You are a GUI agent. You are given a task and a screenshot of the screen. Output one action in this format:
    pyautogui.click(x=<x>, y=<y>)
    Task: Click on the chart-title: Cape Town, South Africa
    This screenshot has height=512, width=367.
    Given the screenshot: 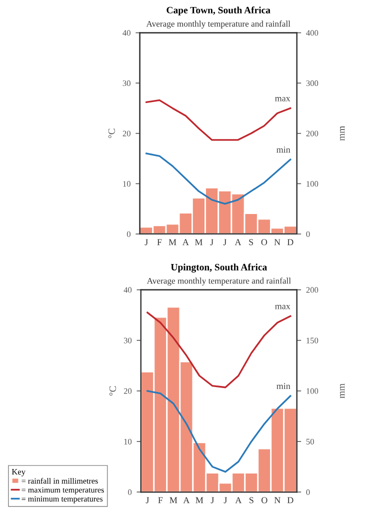 What is the action you would take?
    pyautogui.click(x=218, y=11)
    